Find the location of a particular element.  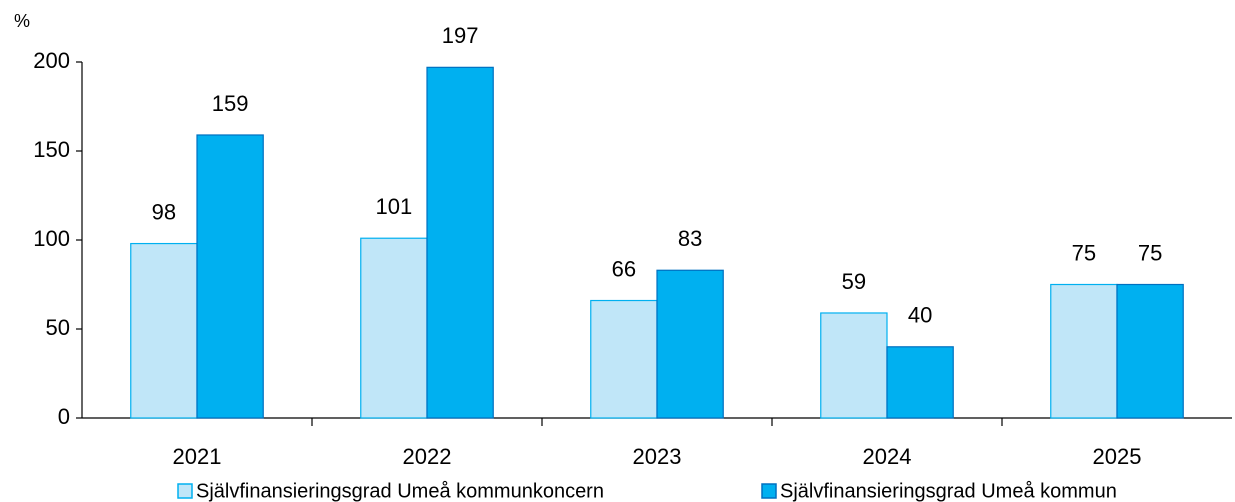

data-label: 66 is located at coordinates (624, 268).